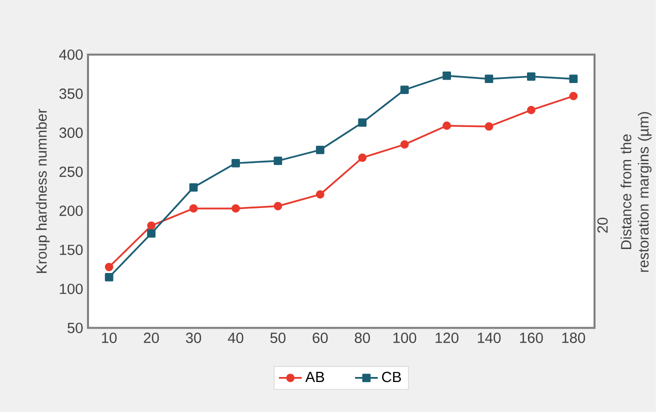 This screenshot has height=412, width=656. Describe the element at coordinates (71, 250) in the screenshot. I see `y-tick-label: 150` at that location.